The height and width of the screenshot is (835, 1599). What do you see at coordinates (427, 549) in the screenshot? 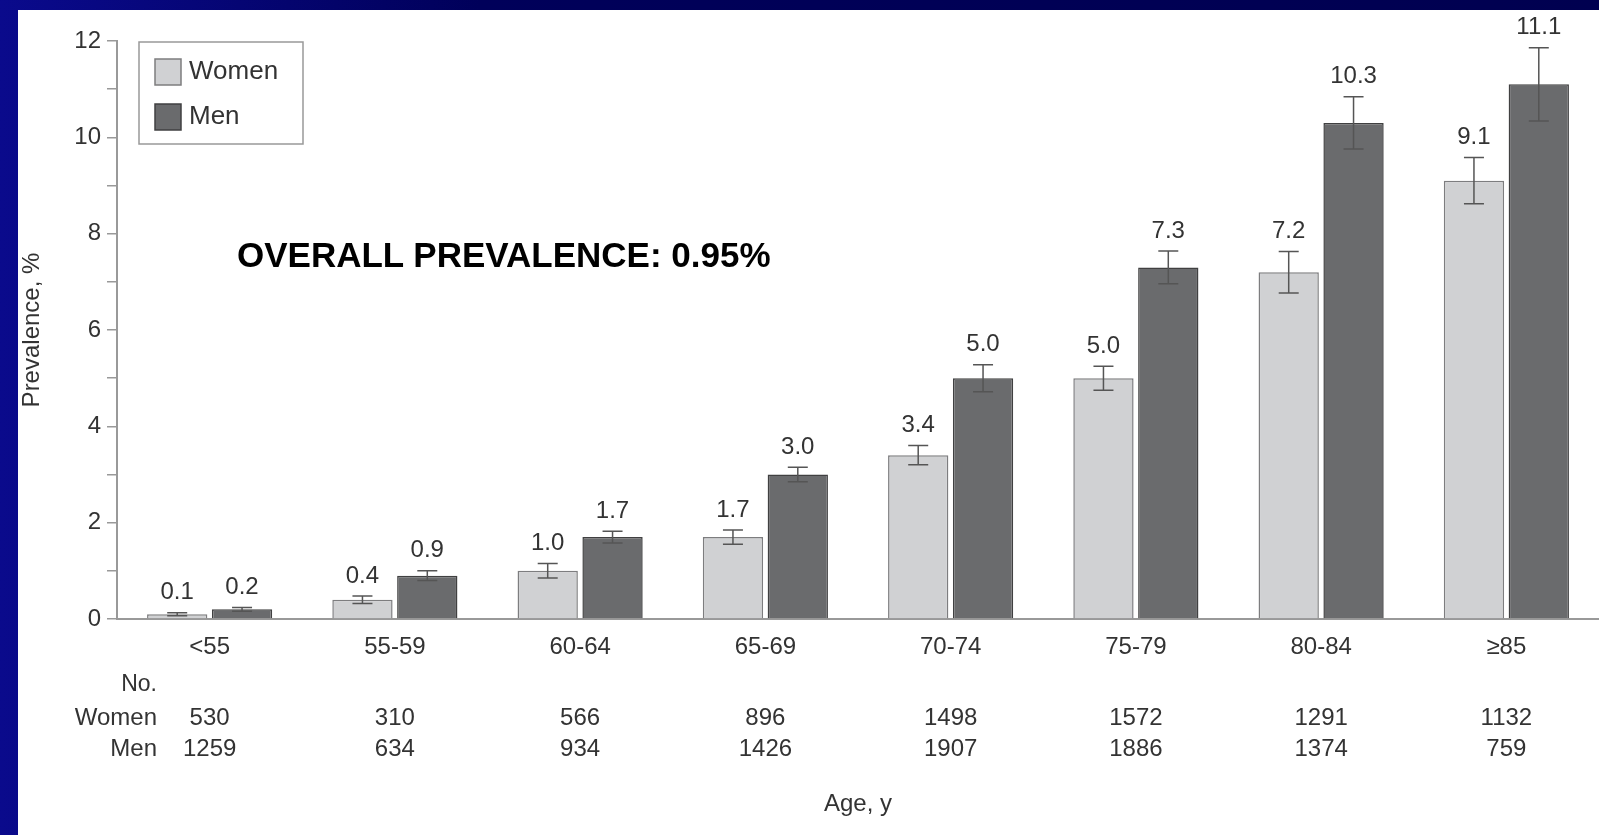
I see `data-label: 0.9` at bounding box center [427, 549].